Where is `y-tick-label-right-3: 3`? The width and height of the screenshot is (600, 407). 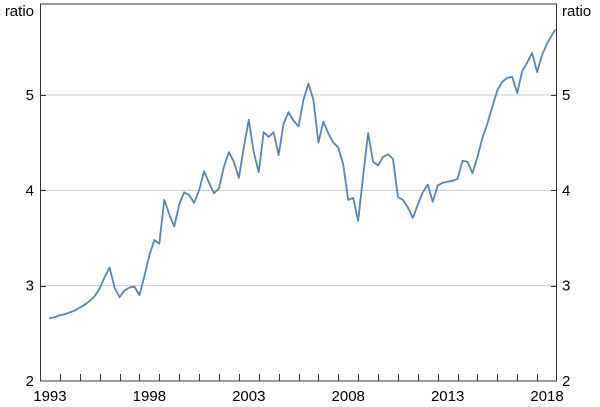 y-tick-label-right-3: 3 is located at coordinates (566, 286).